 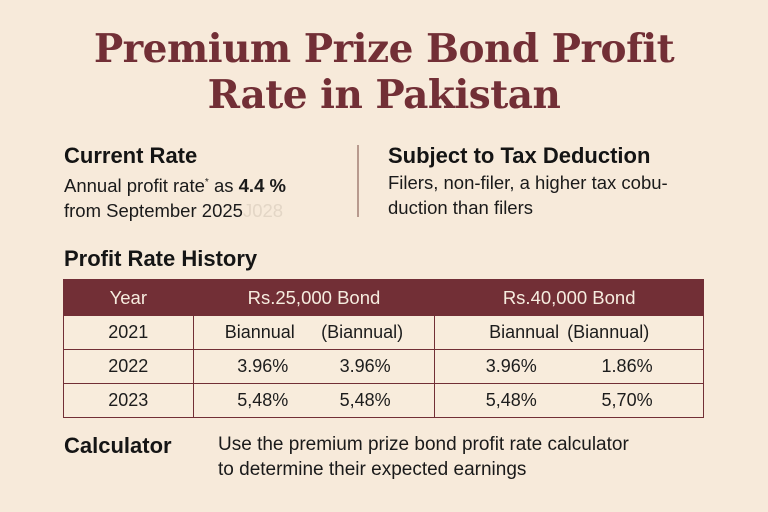 I want to click on cell-bond-40000: 5,48% 5,70%, so click(x=569, y=400).